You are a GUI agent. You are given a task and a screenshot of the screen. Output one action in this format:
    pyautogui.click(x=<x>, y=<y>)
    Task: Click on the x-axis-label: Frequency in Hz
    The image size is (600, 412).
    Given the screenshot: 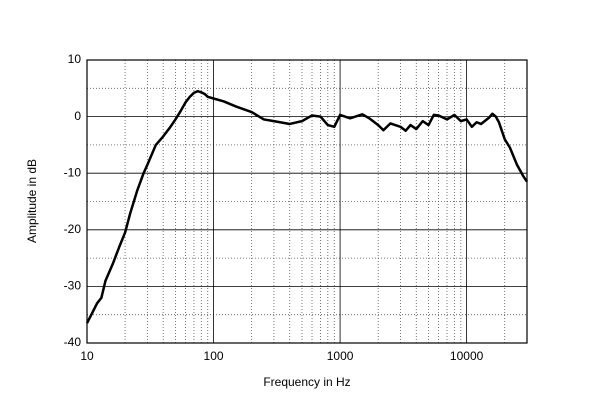 What is the action you would take?
    pyautogui.click(x=306, y=382)
    